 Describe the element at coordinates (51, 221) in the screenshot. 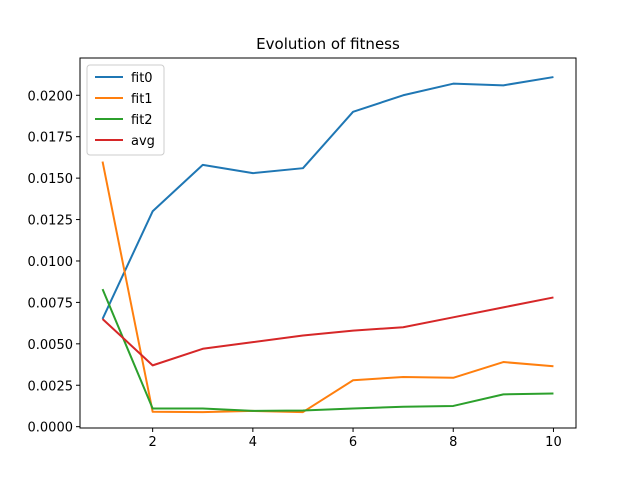

I see `y-tick-label: 0.0125` at that location.